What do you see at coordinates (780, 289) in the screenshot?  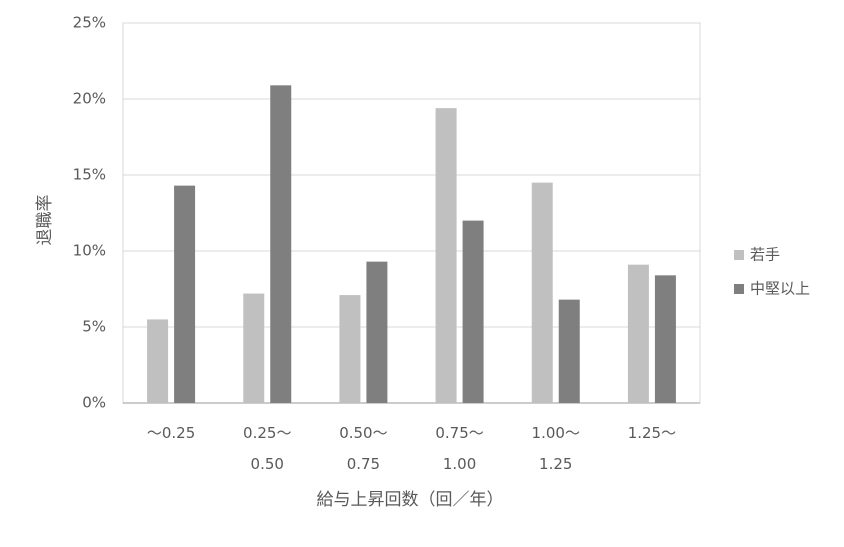 I see `legend-label: 中堅以上` at bounding box center [780, 289].